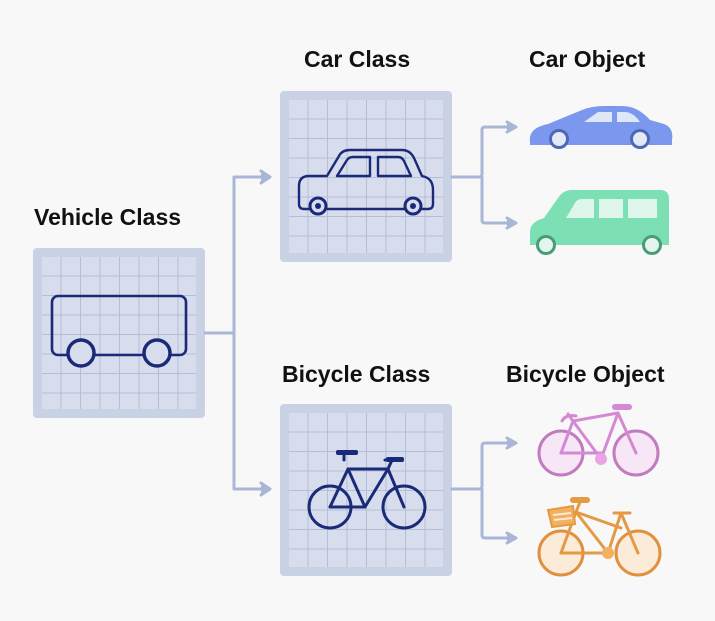 The image size is (715, 621). What do you see at coordinates (599, 222) in the screenshot?
I see `green-van-icon` at bounding box center [599, 222].